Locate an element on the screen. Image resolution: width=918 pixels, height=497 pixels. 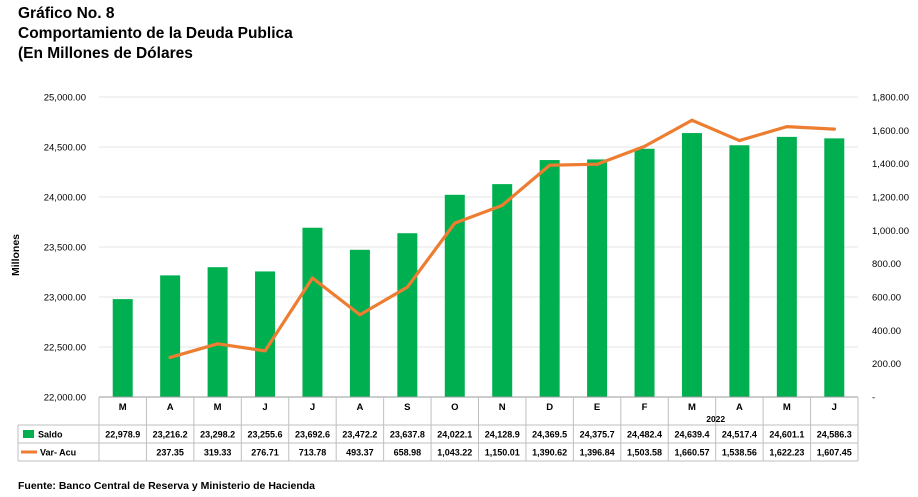
x-category-label: E is located at coordinates (597, 407).